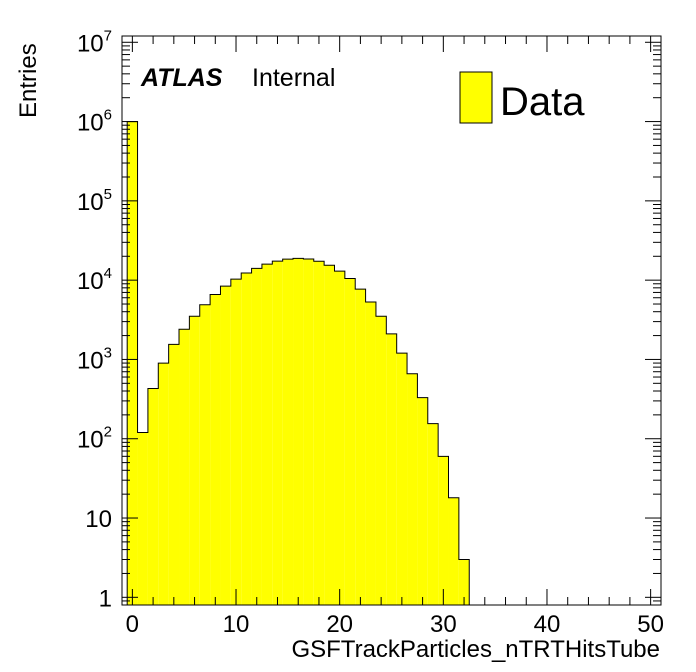 The height and width of the screenshot is (672, 696). Describe the element at coordinates (94, 122) in the screenshot. I see `y-tick-label: 10⁶` at that location.